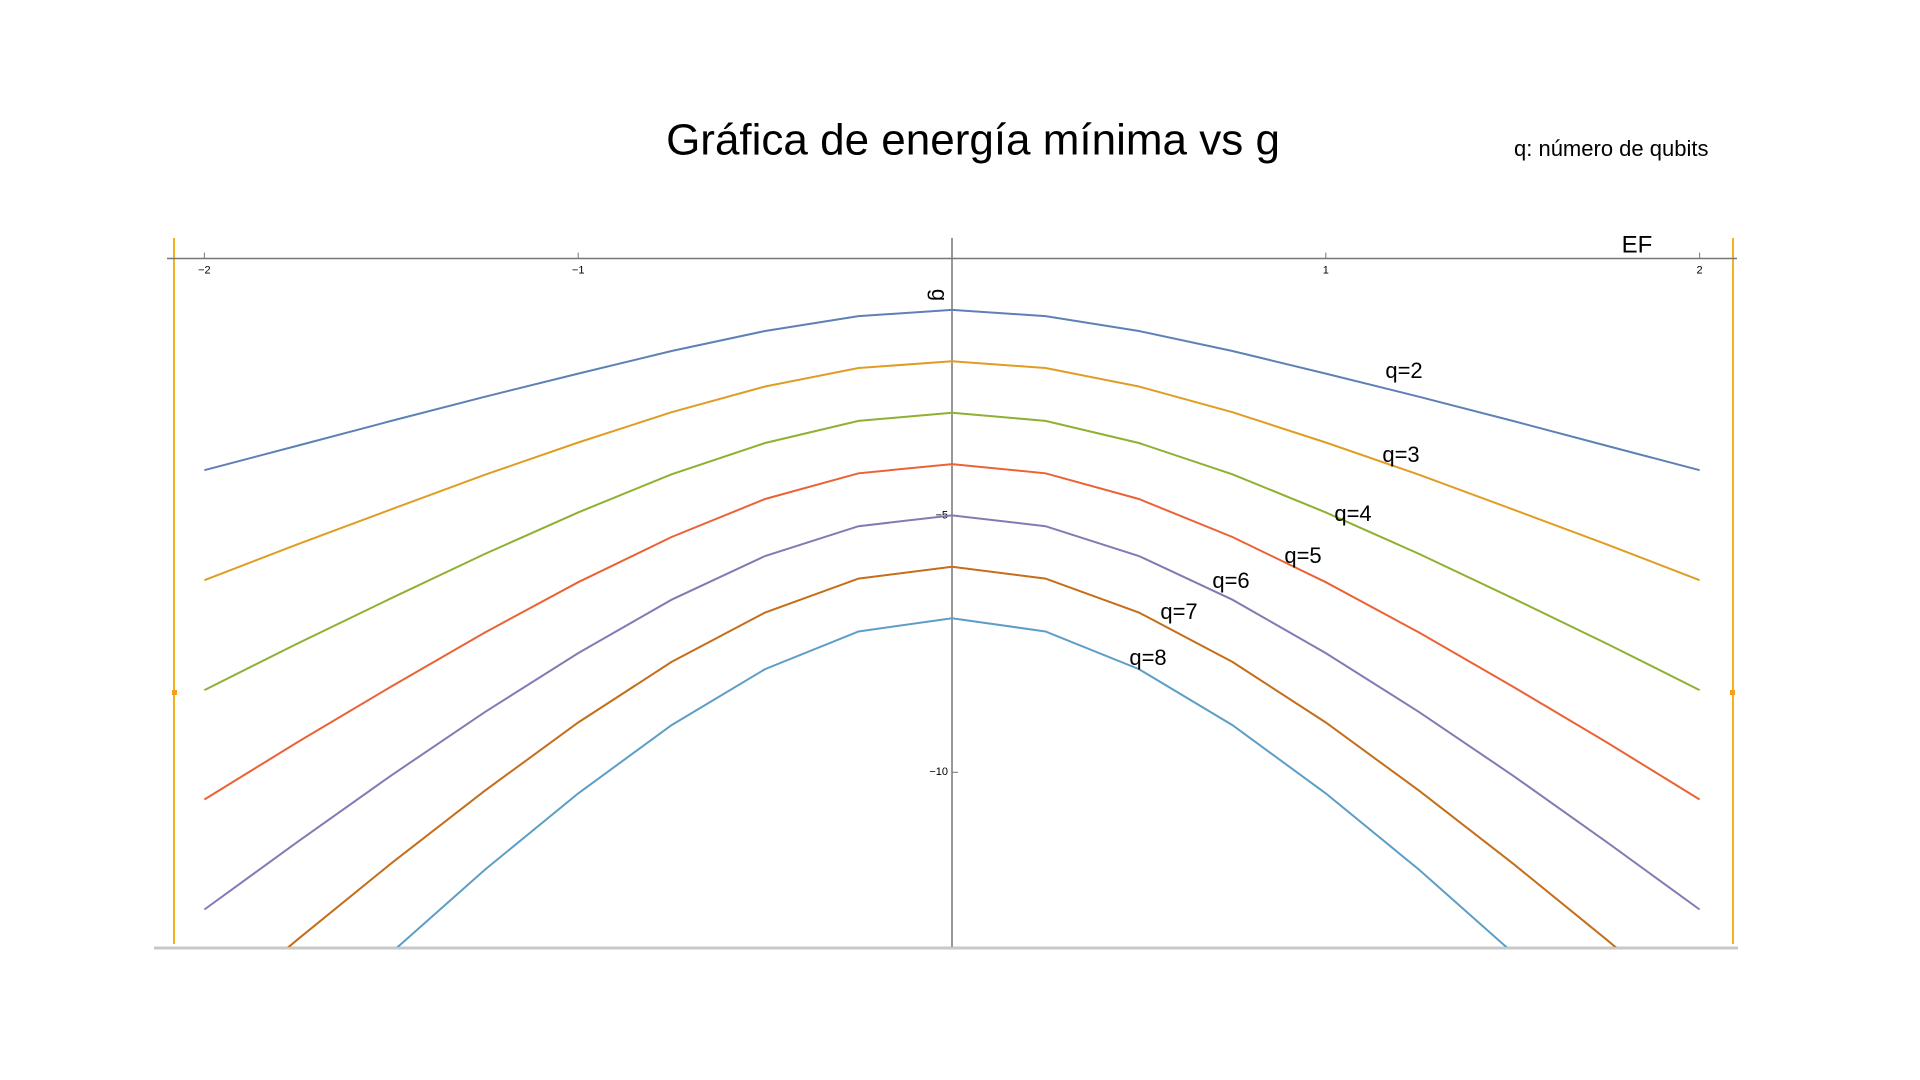 This screenshot has height=1080, width=1920. Describe the element at coordinates (941, 515) in the screenshot. I see `y-tick-label: −5` at that location.